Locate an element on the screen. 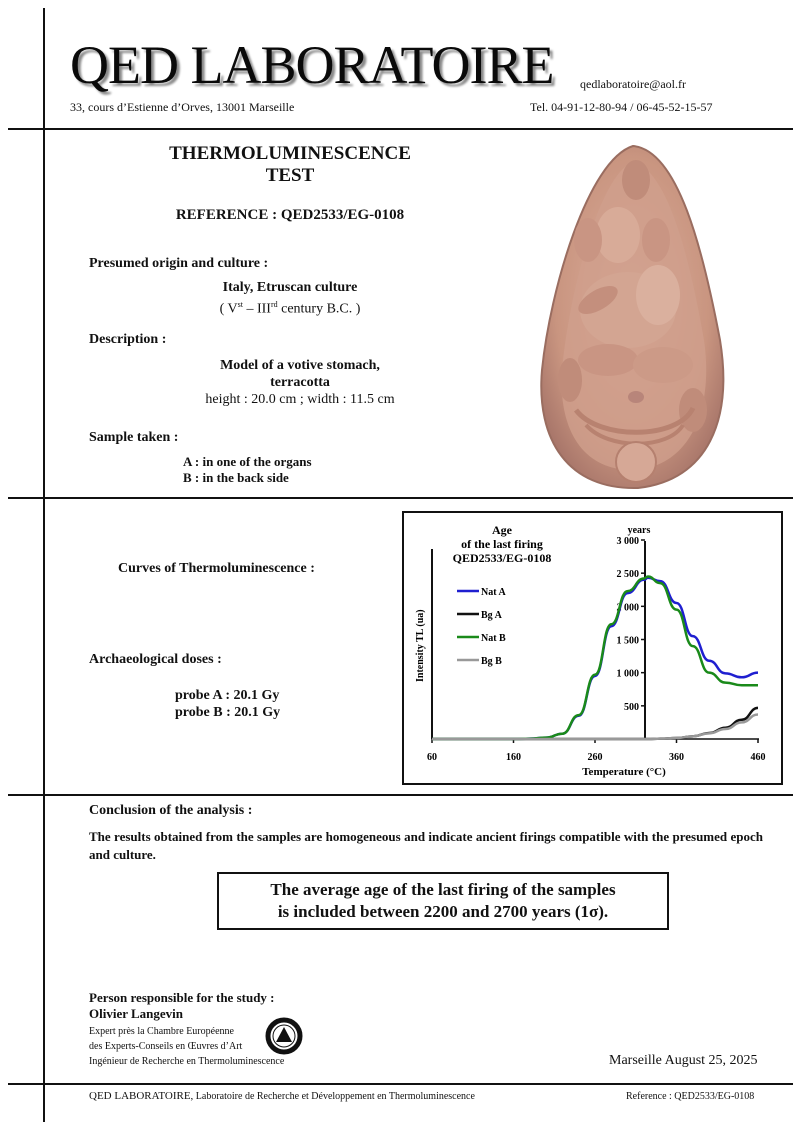  origin-period: ( Vst – IIIrd century B.C. ) is located at coordinates (290, 307).